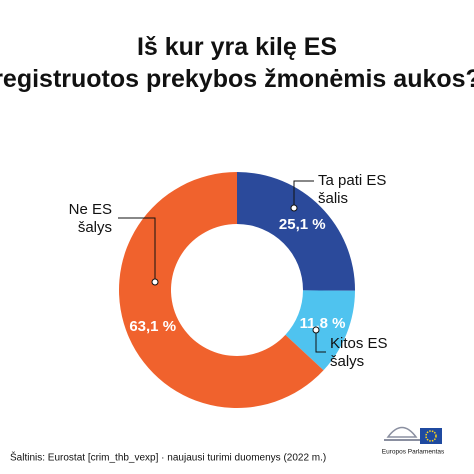 The width and height of the screenshot is (474, 474). I want to click on eu-flag, so click(431, 436).